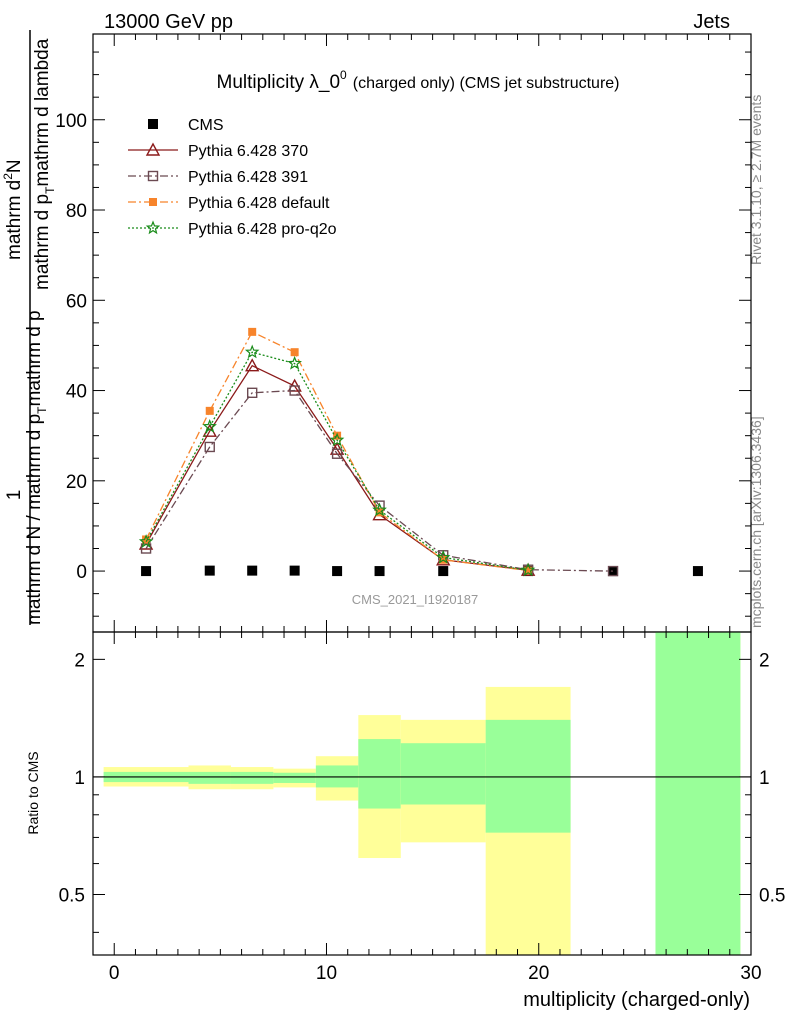  What do you see at coordinates (81, 572) in the screenshot?
I see `y-tick-label: 0` at bounding box center [81, 572].